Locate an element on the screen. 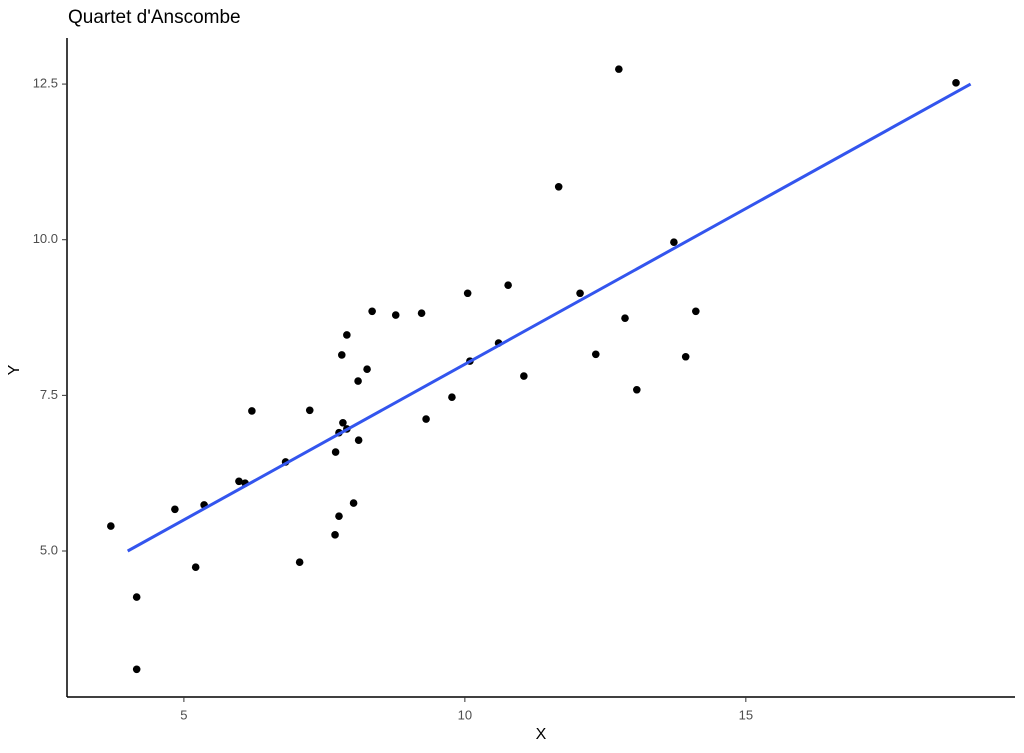 This screenshot has height=753, width=1024. x-tick-label: 10 is located at coordinates (465, 714).